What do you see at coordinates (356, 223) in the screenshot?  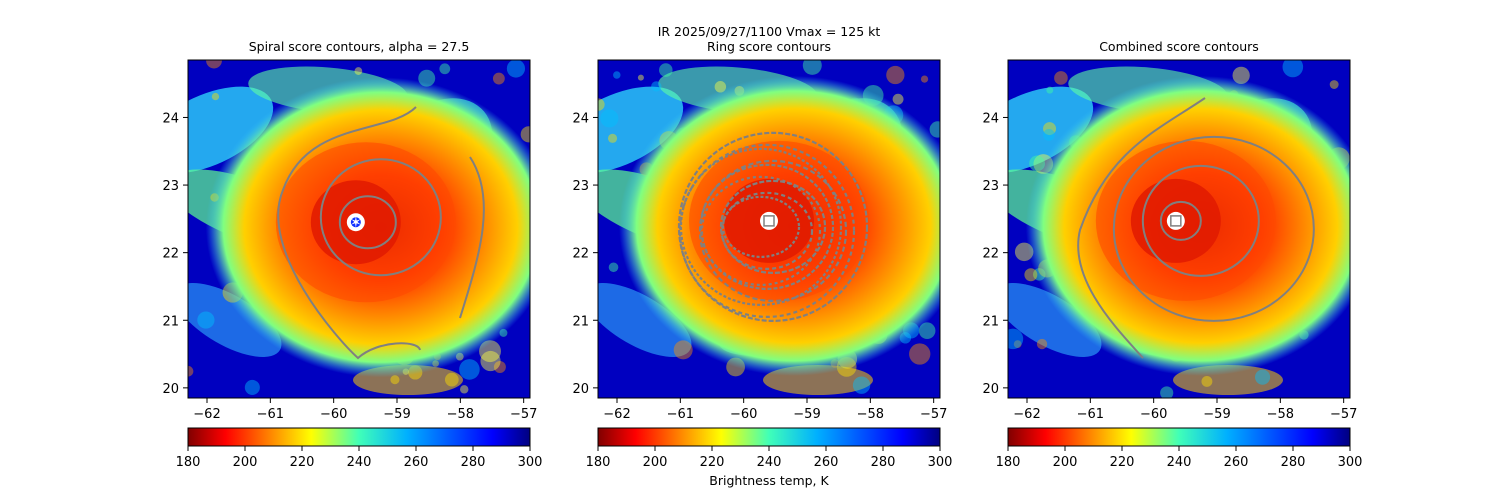 I see `center-marker: ✶` at bounding box center [356, 223].